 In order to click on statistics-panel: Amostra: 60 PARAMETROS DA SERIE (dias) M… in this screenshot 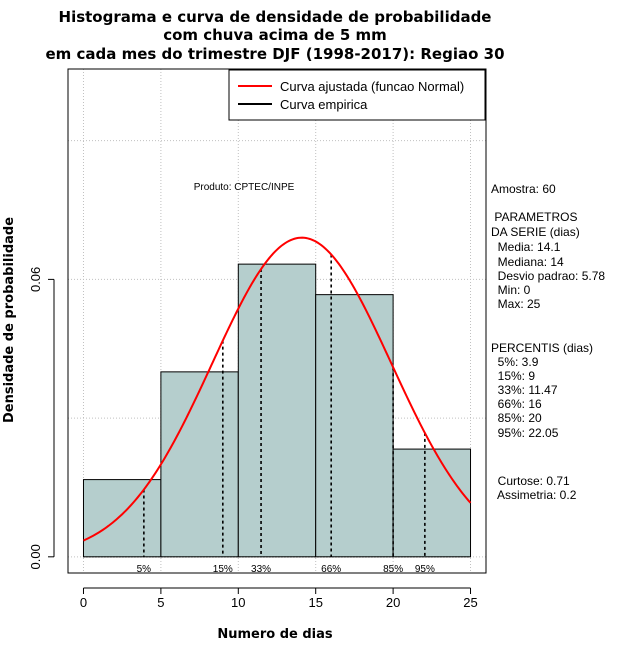, I will do `click(548, 342)`.